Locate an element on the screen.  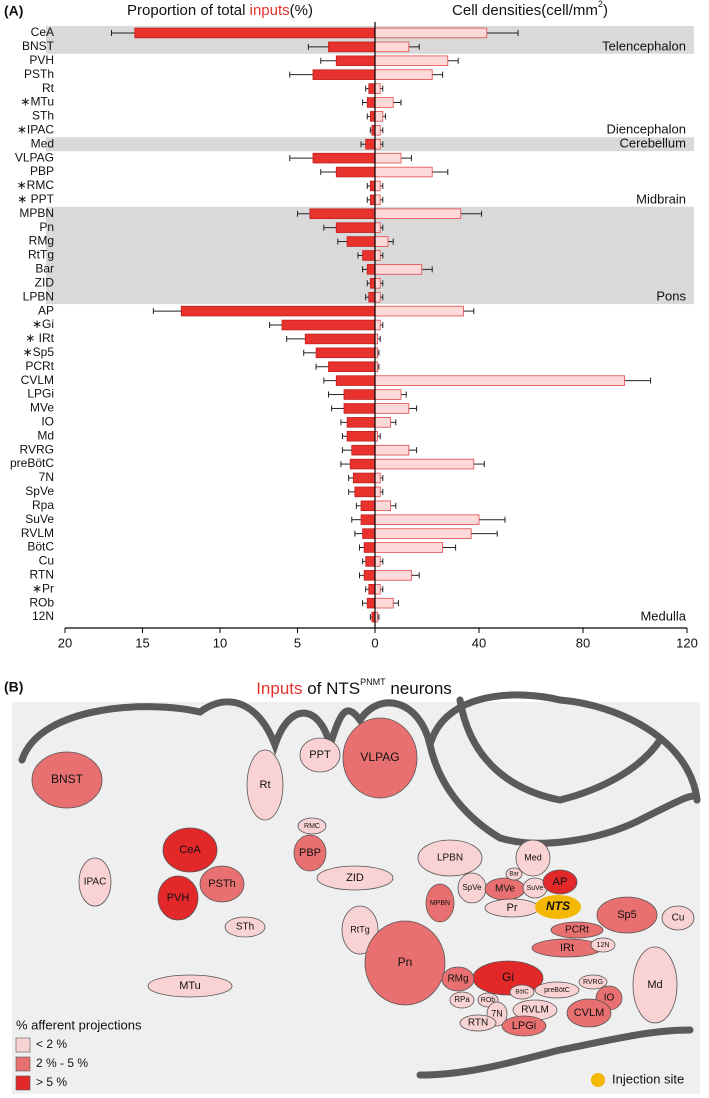
title-part: Inputs is located at coordinates (279, 688).